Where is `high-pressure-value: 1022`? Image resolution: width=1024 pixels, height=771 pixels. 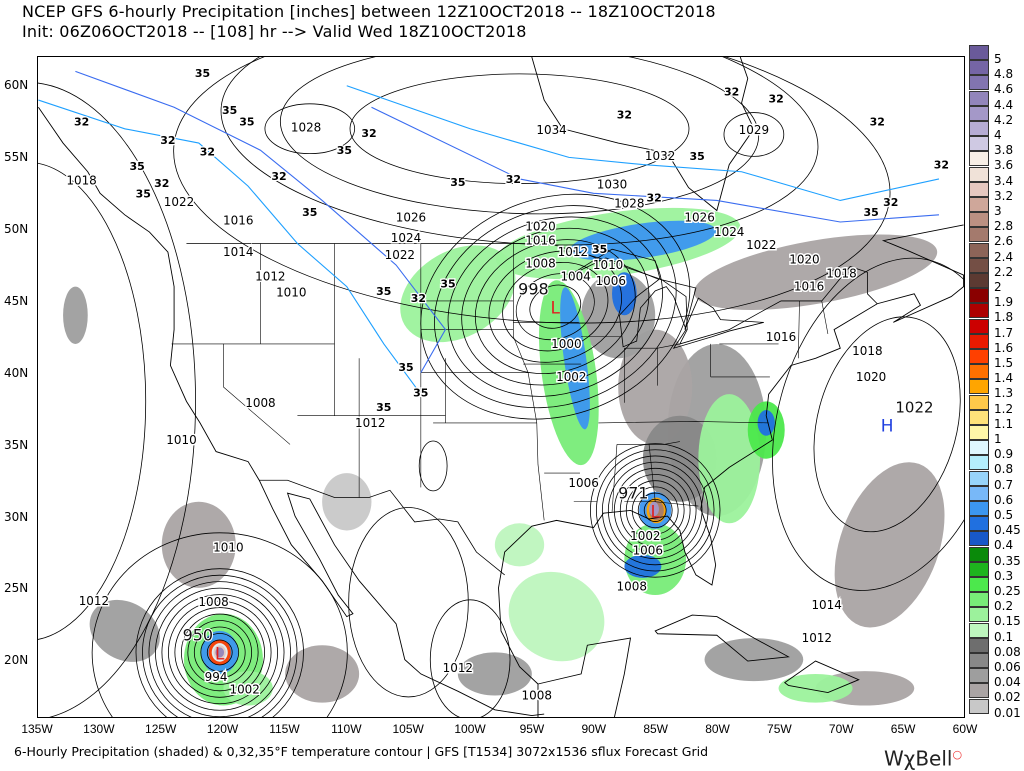
high-pressure-value: 1022 is located at coordinates (914, 407).